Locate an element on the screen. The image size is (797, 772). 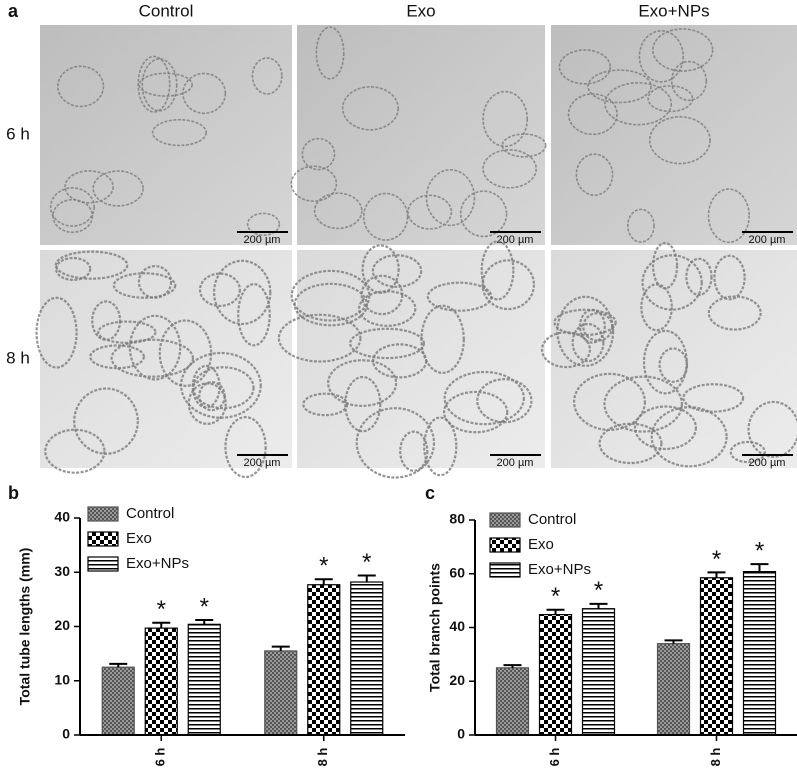
row-label: 6 h is located at coordinates (18, 133).